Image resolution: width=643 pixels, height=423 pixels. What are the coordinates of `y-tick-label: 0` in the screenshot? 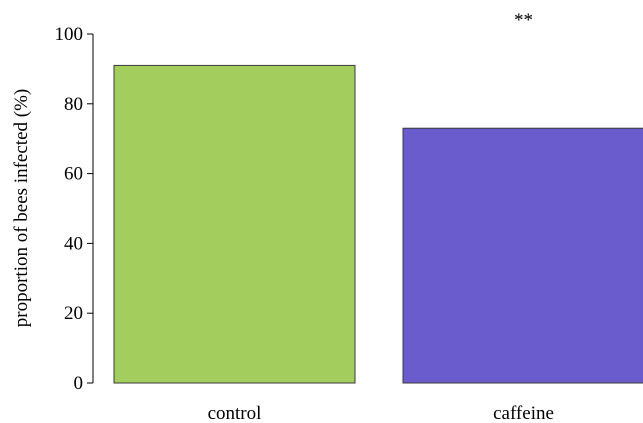 It's located at (79, 383).